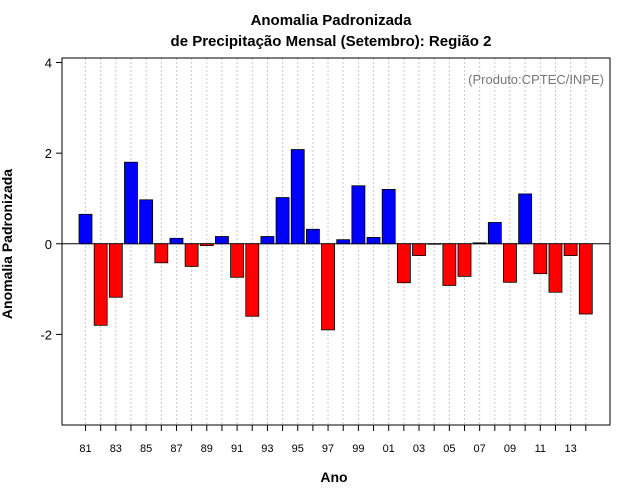 This screenshot has height=500, width=640. Describe the element at coordinates (48, 63) in the screenshot. I see `y-tick-label: 4` at that location.